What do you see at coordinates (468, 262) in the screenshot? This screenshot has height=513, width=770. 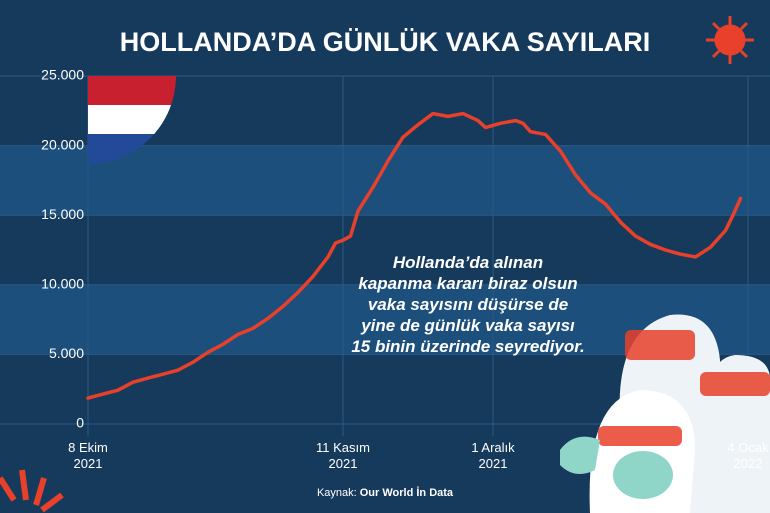 I see `annotation-line: Hollanda’da alınan` at bounding box center [468, 262].